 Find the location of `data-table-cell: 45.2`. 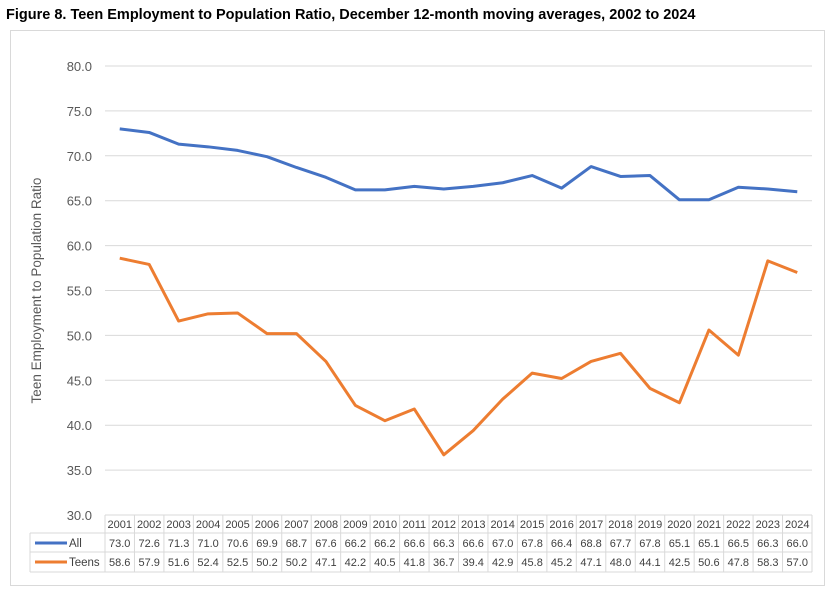

data-table-cell: 45.2 is located at coordinates (561, 563).